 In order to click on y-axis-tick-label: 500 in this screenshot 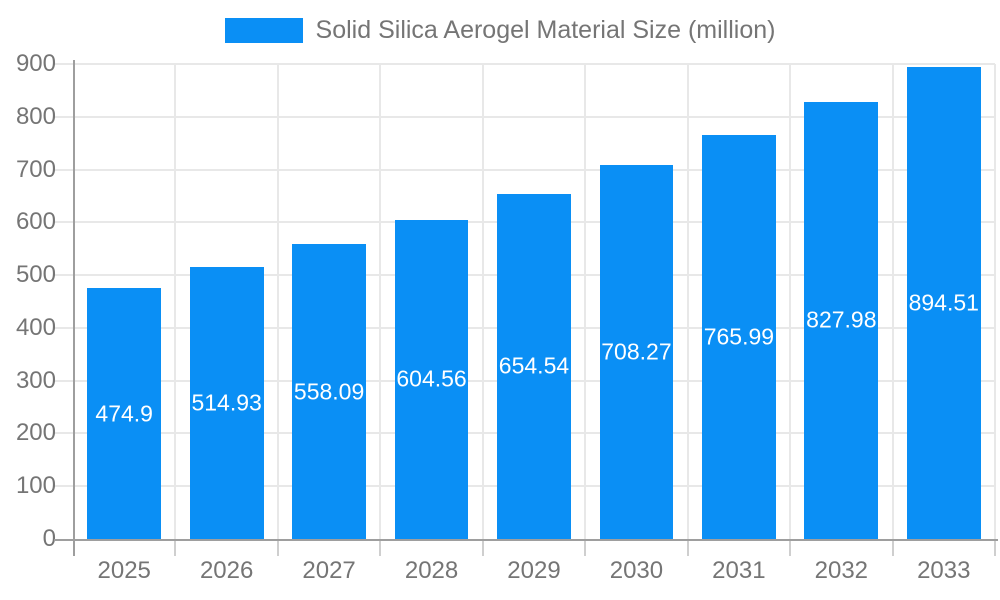, I will do `click(35, 275)`.